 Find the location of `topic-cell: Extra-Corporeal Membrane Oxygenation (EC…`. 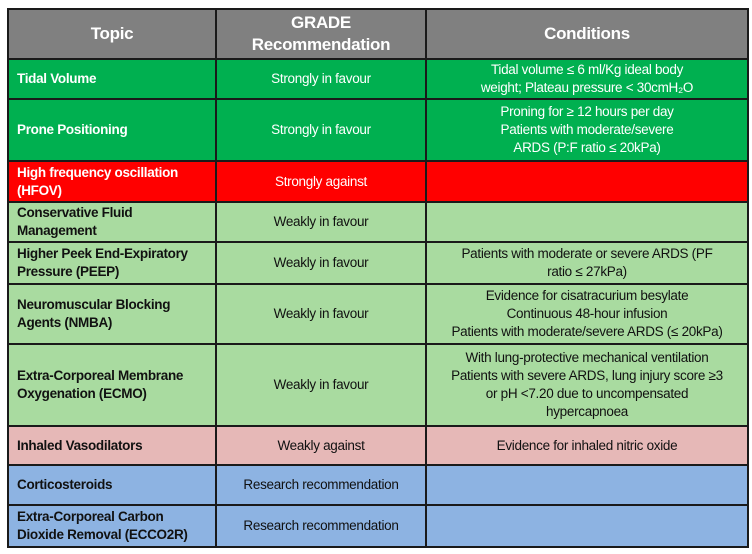

topic-cell: Extra-Corporeal Membrane Oxygenation (EC… is located at coordinates (112, 385).